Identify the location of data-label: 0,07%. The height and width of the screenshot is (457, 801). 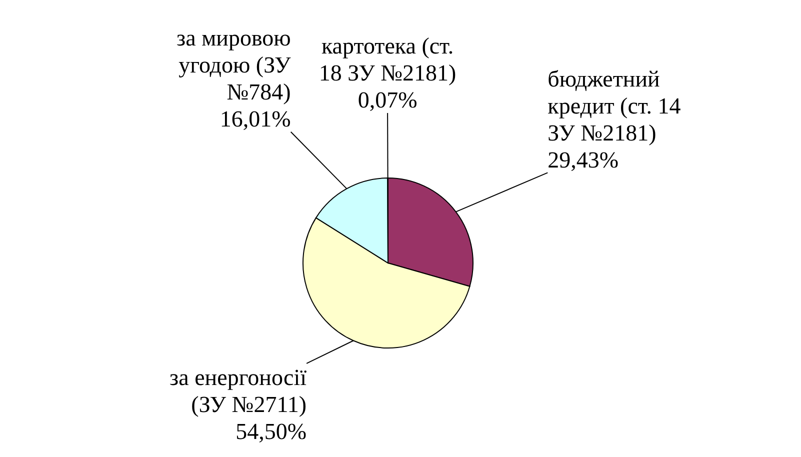
(388, 100).